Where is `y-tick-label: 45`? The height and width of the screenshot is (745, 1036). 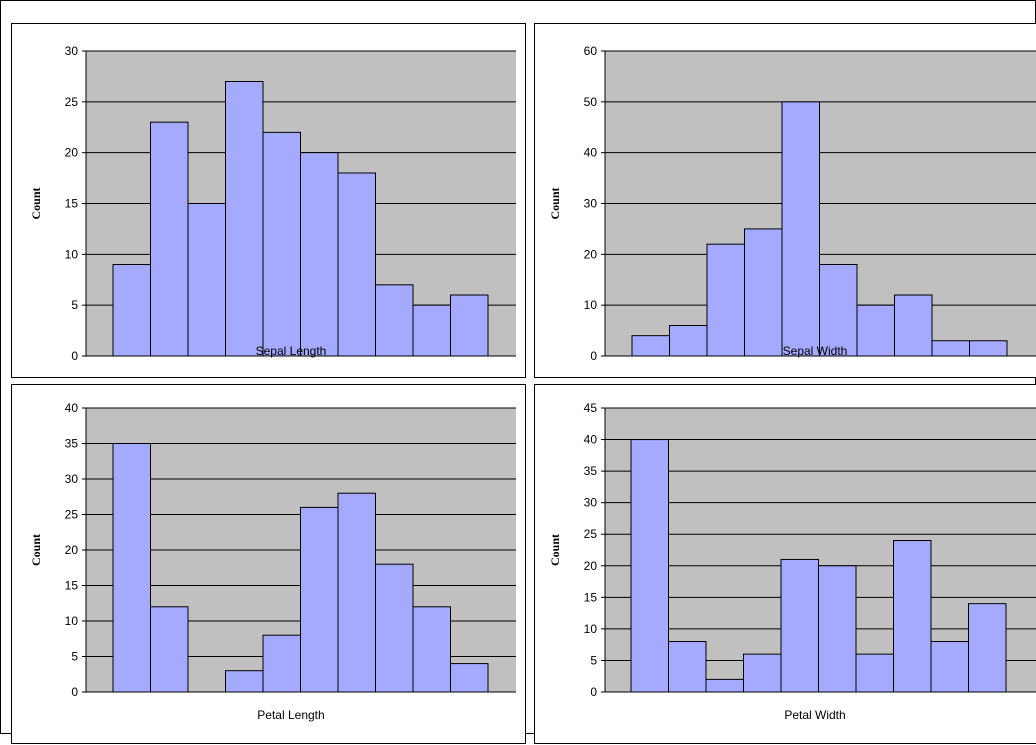 y-tick-label: 45 is located at coordinates (591, 408).